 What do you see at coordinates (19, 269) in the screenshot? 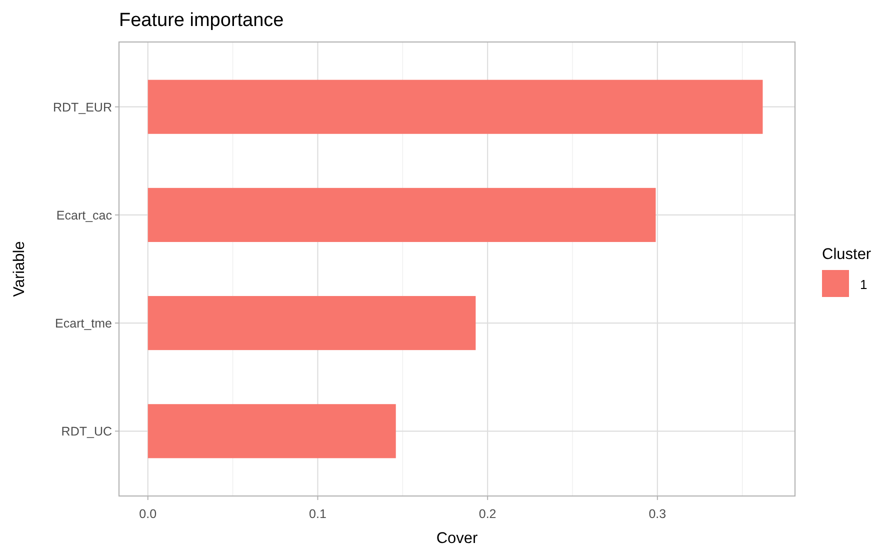
I see `y-axis-title: Variable` at bounding box center [19, 269].